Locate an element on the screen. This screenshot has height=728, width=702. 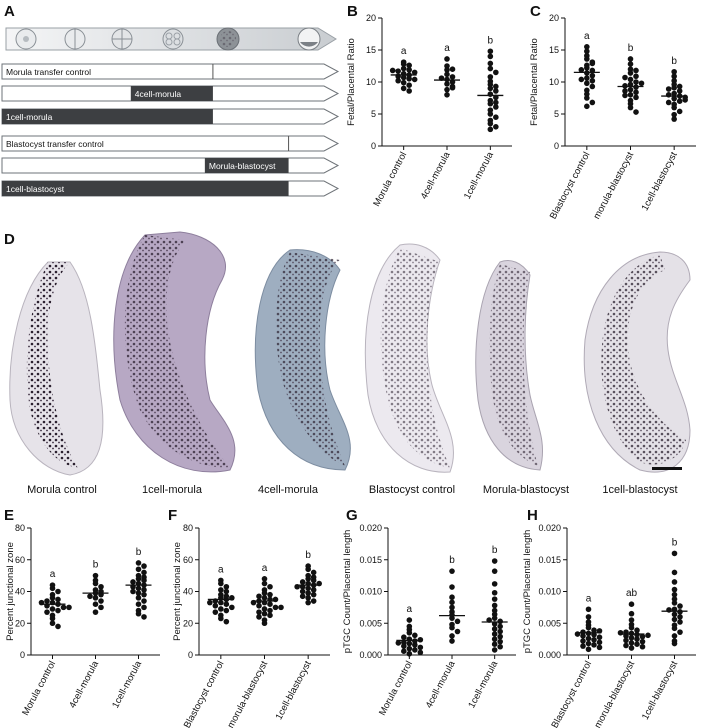
tissue-label-0: Morula control is located at coordinates (62, 490).